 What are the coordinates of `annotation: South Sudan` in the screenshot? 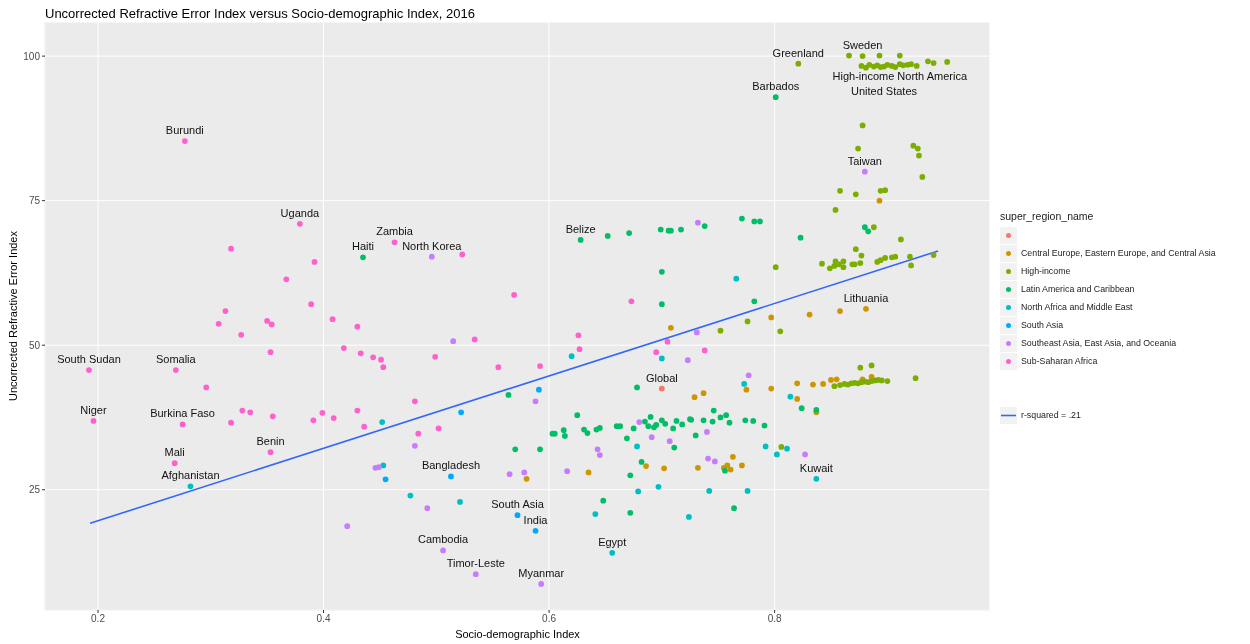 It's located at (89, 359).